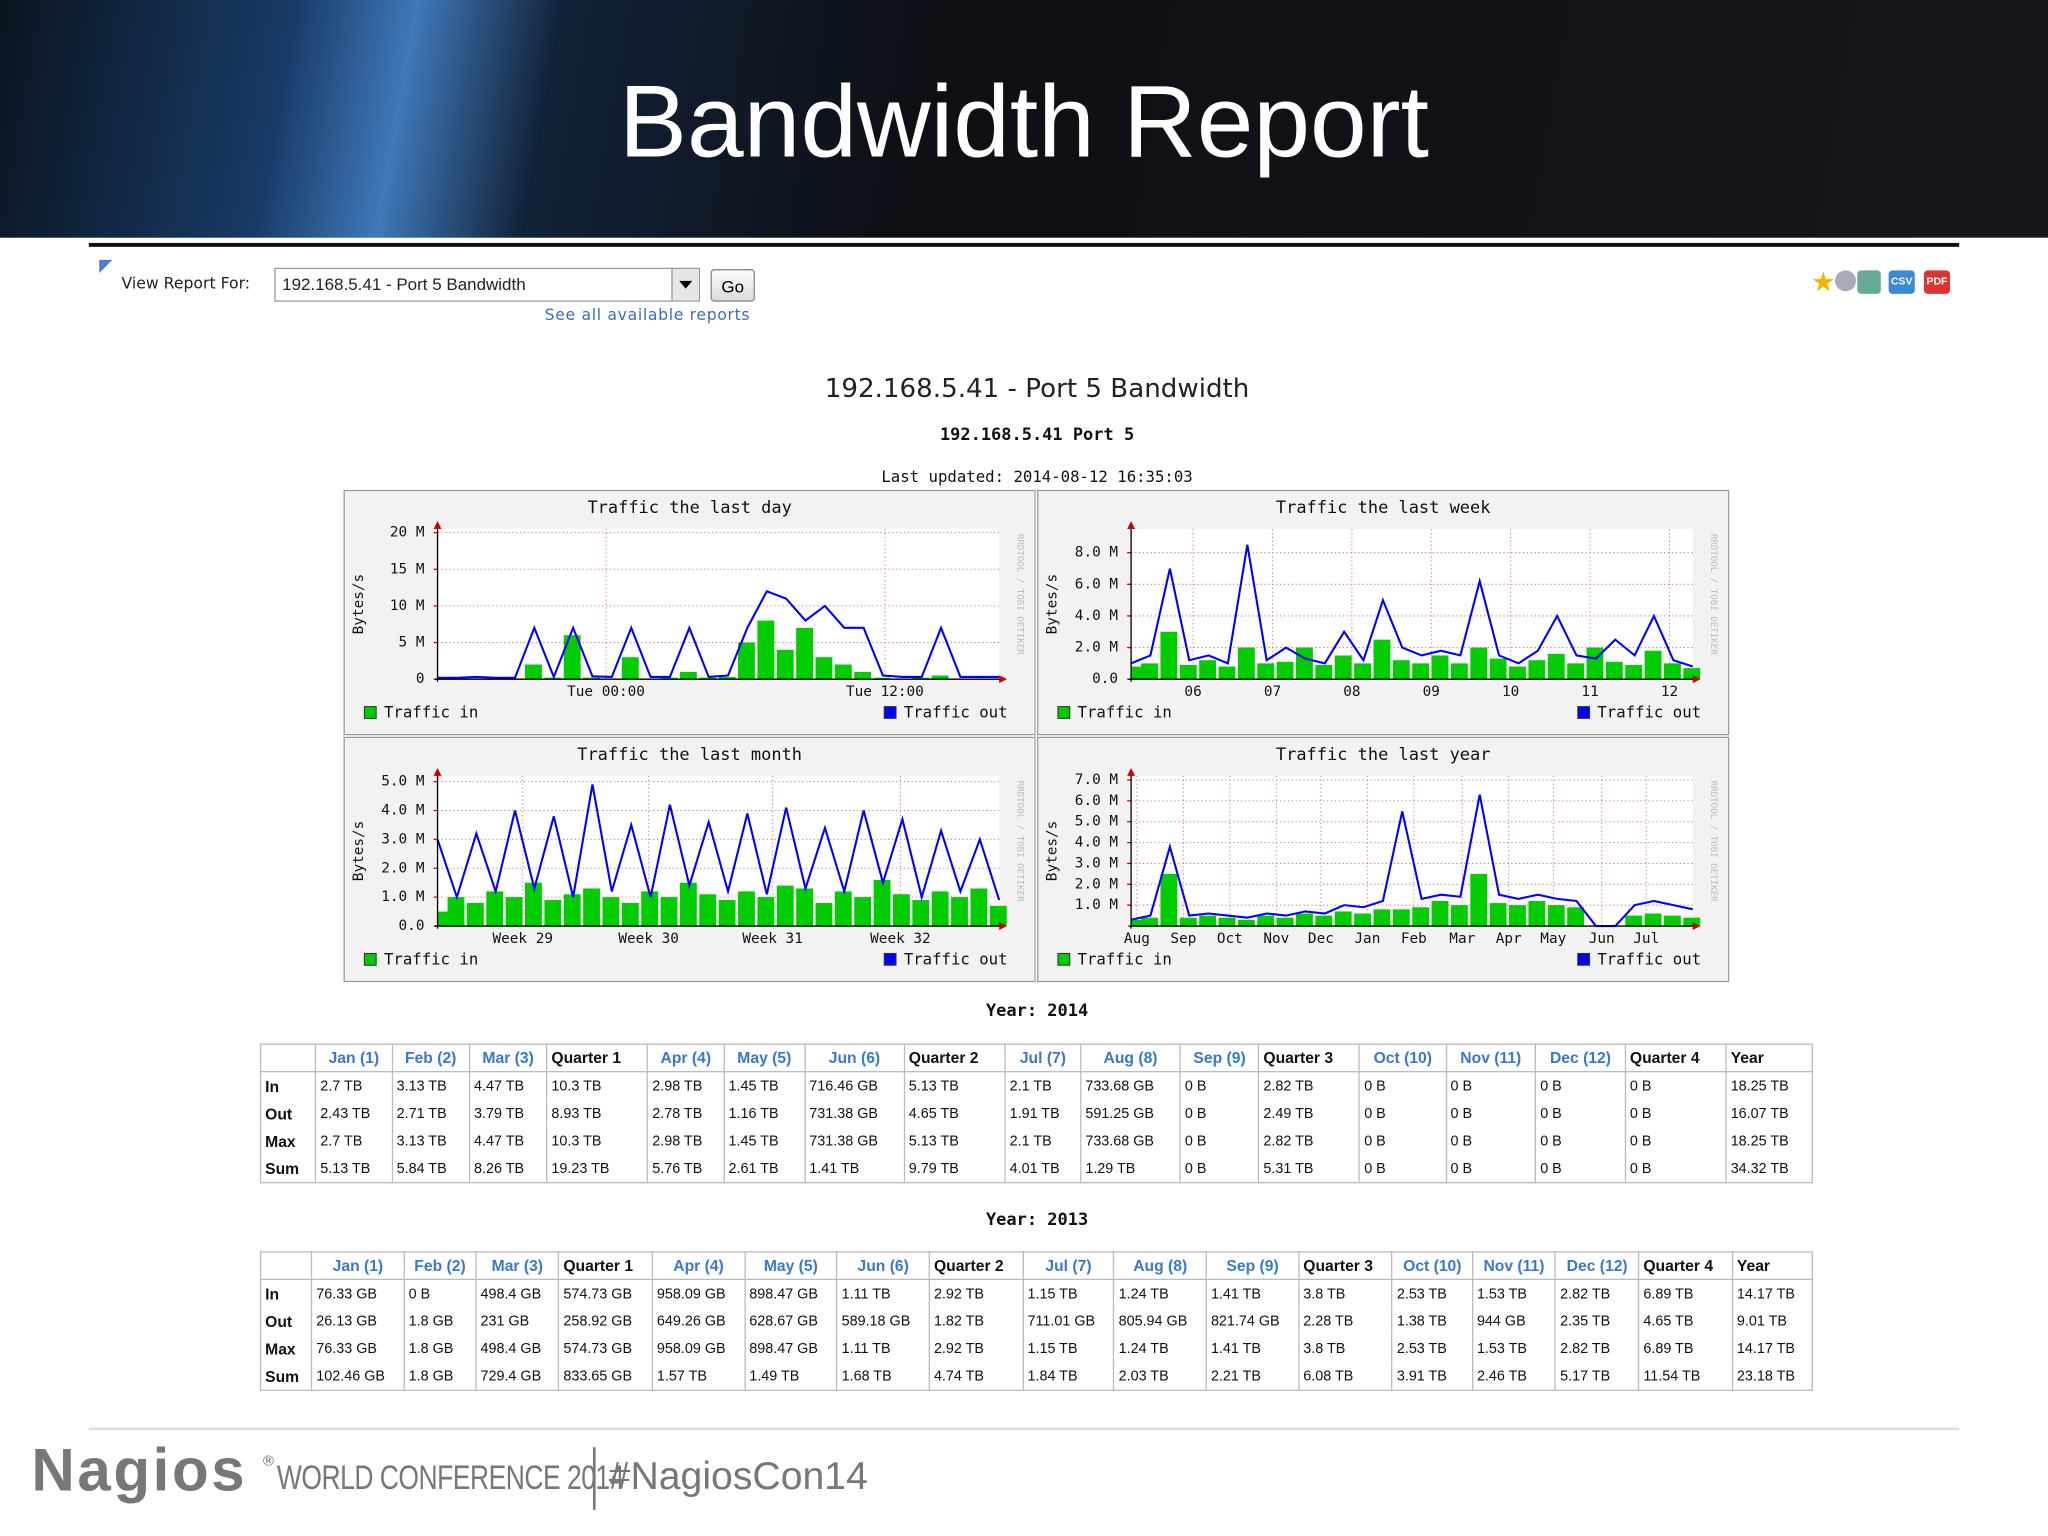 The width and height of the screenshot is (2048, 1536). Describe the element at coordinates (431, 1141) in the screenshot. I see `cell: 3.13 TB` at that location.